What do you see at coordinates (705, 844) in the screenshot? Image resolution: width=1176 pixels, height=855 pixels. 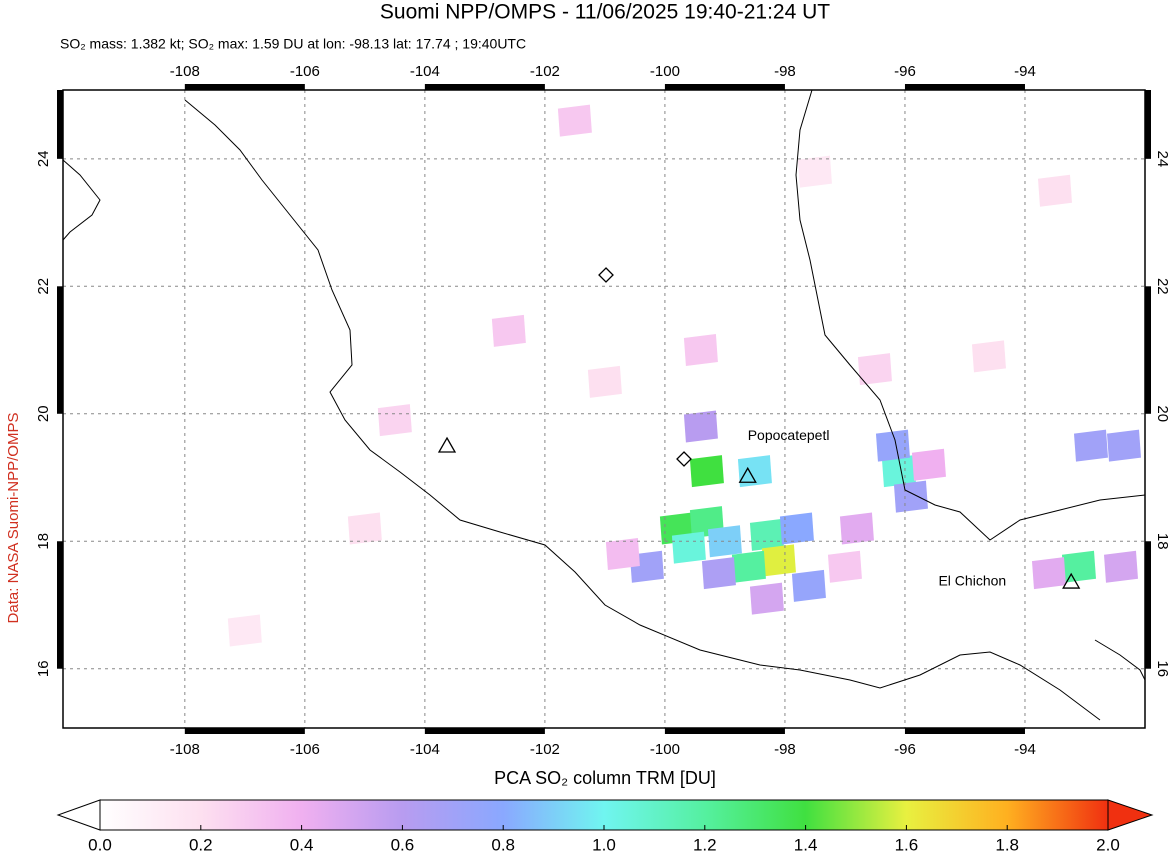 I see `colorbar-tick-label: 1.2` at bounding box center [705, 844].